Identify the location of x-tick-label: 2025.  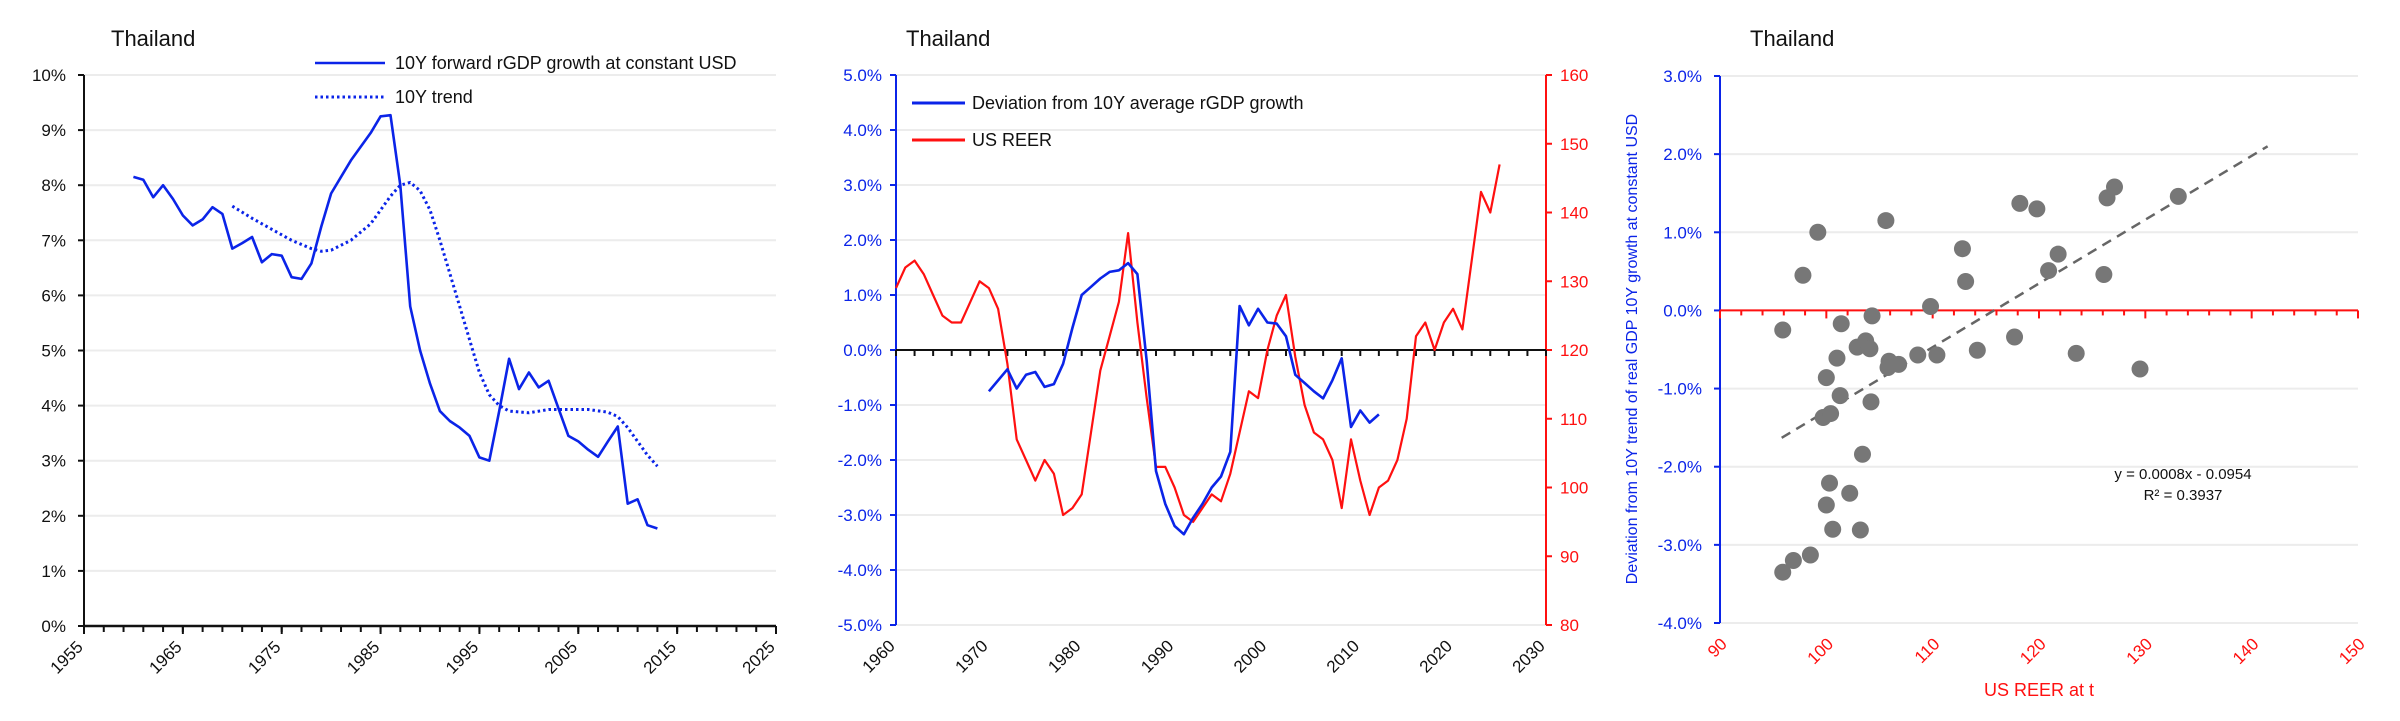
(759, 657).